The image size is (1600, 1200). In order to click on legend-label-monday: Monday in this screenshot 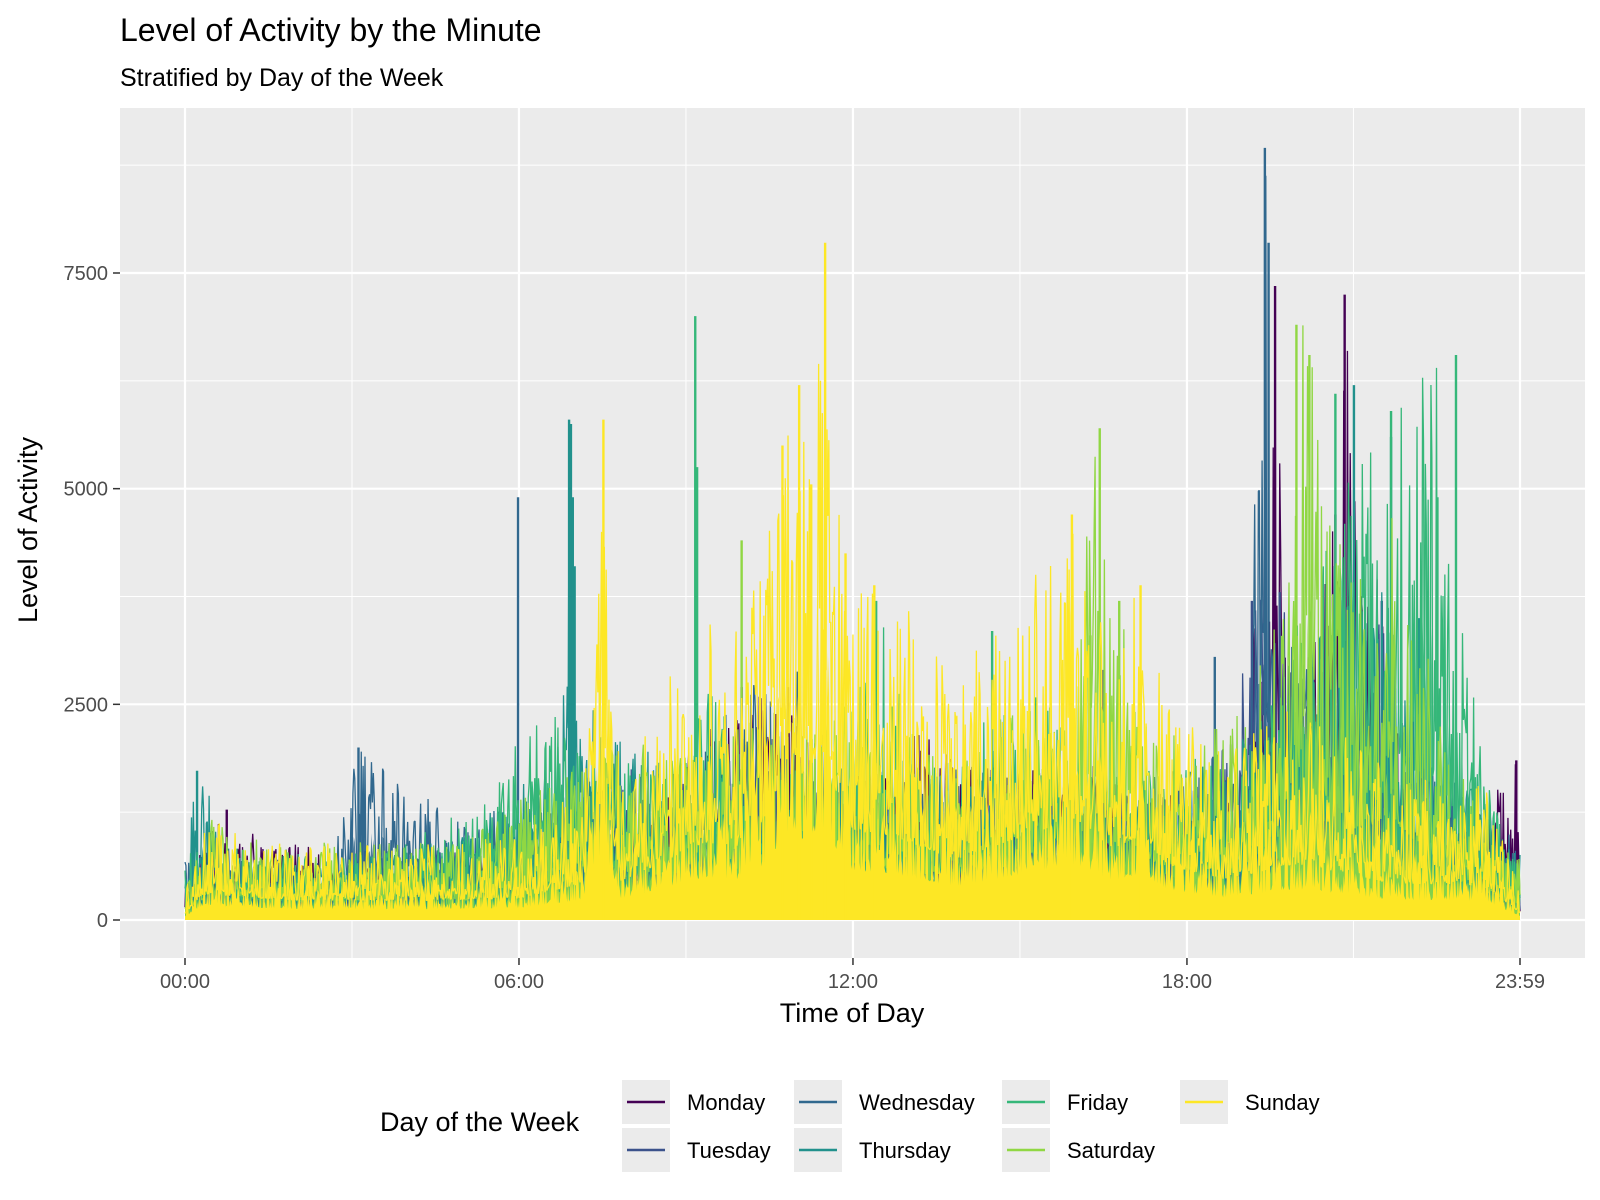, I will do `click(726, 1102)`.